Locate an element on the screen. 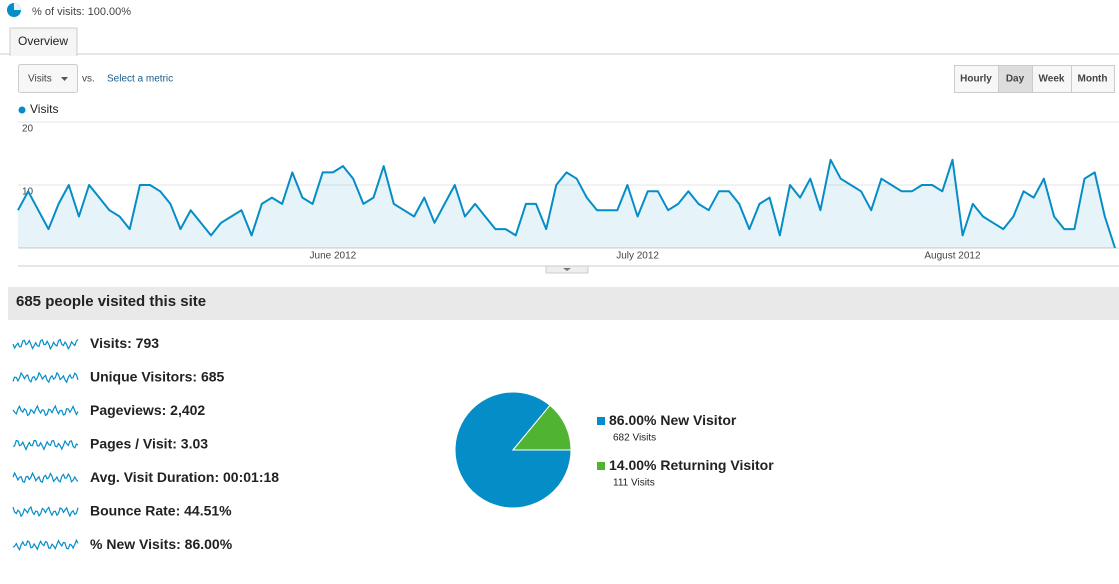  granularity-label: Month is located at coordinates (1093, 79).